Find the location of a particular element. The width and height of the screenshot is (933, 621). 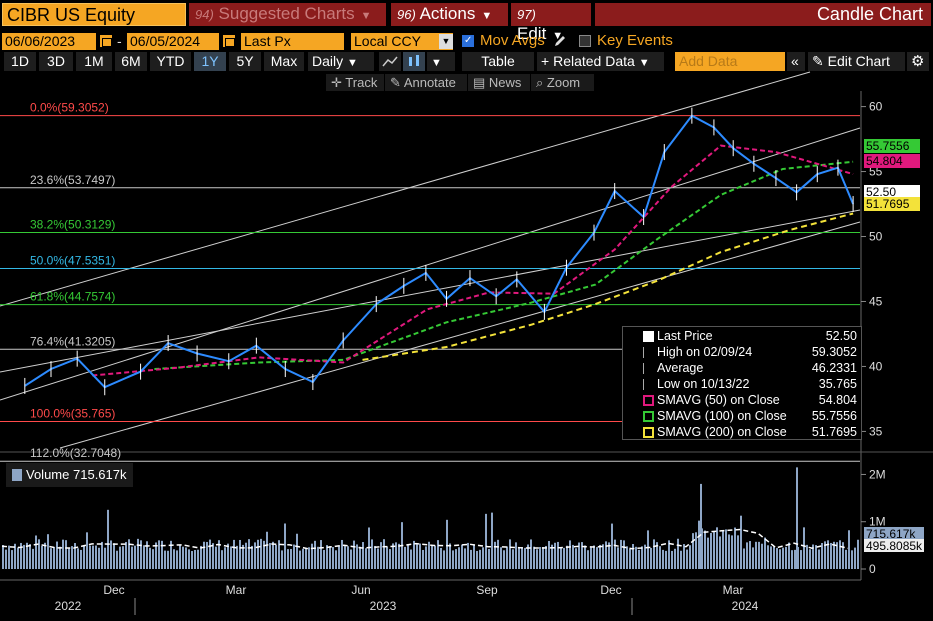

period-ytd: YTD is located at coordinates (170, 61).